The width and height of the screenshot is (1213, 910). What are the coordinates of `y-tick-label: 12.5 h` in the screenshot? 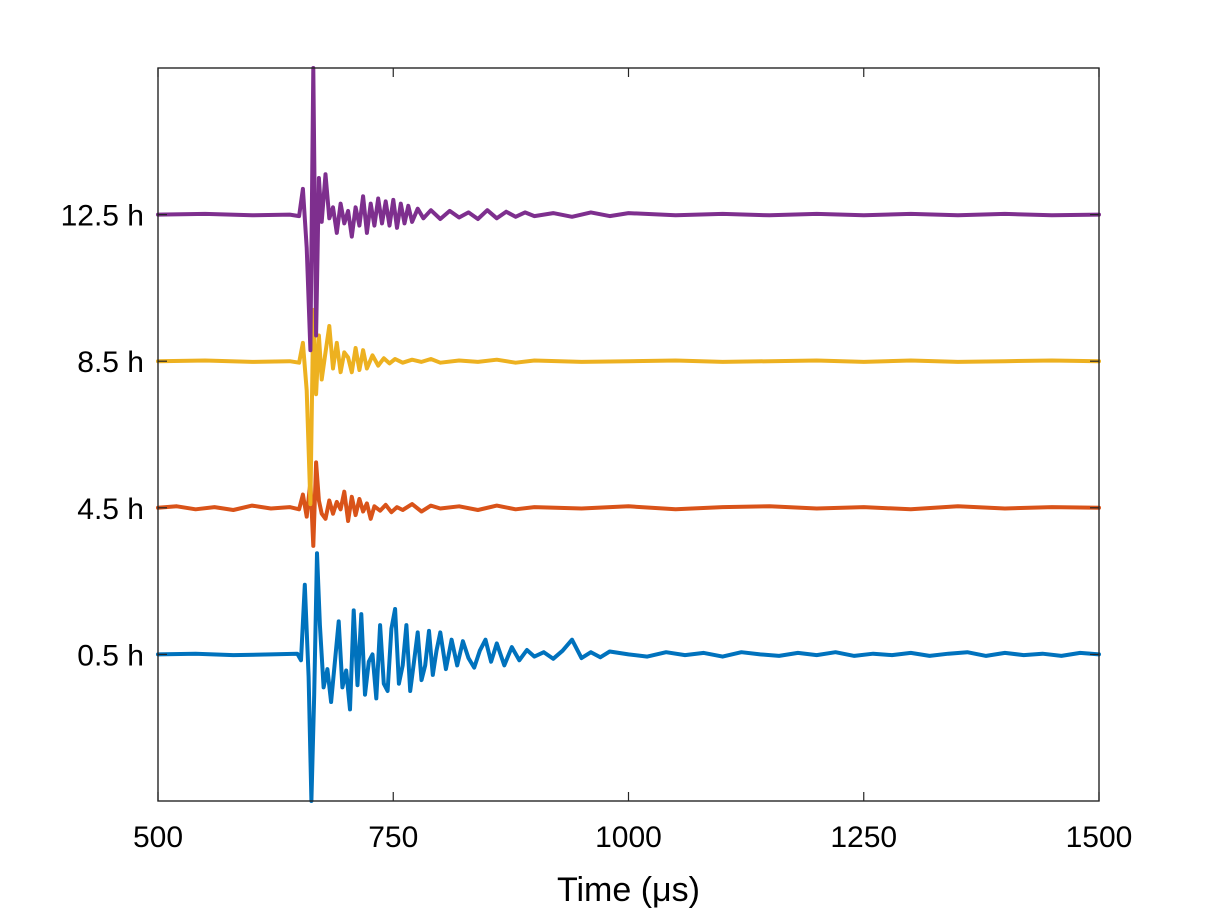 It's located at (102, 216).